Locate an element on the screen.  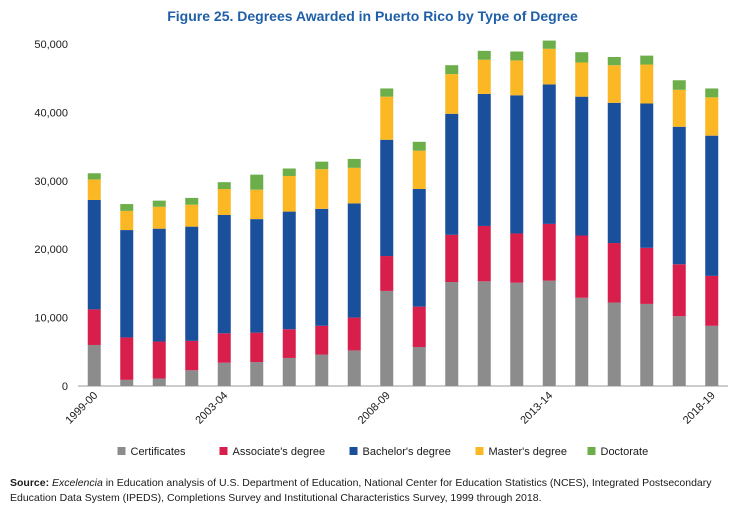
y-tick-label: 10,000 is located at coordinates (51, 319).